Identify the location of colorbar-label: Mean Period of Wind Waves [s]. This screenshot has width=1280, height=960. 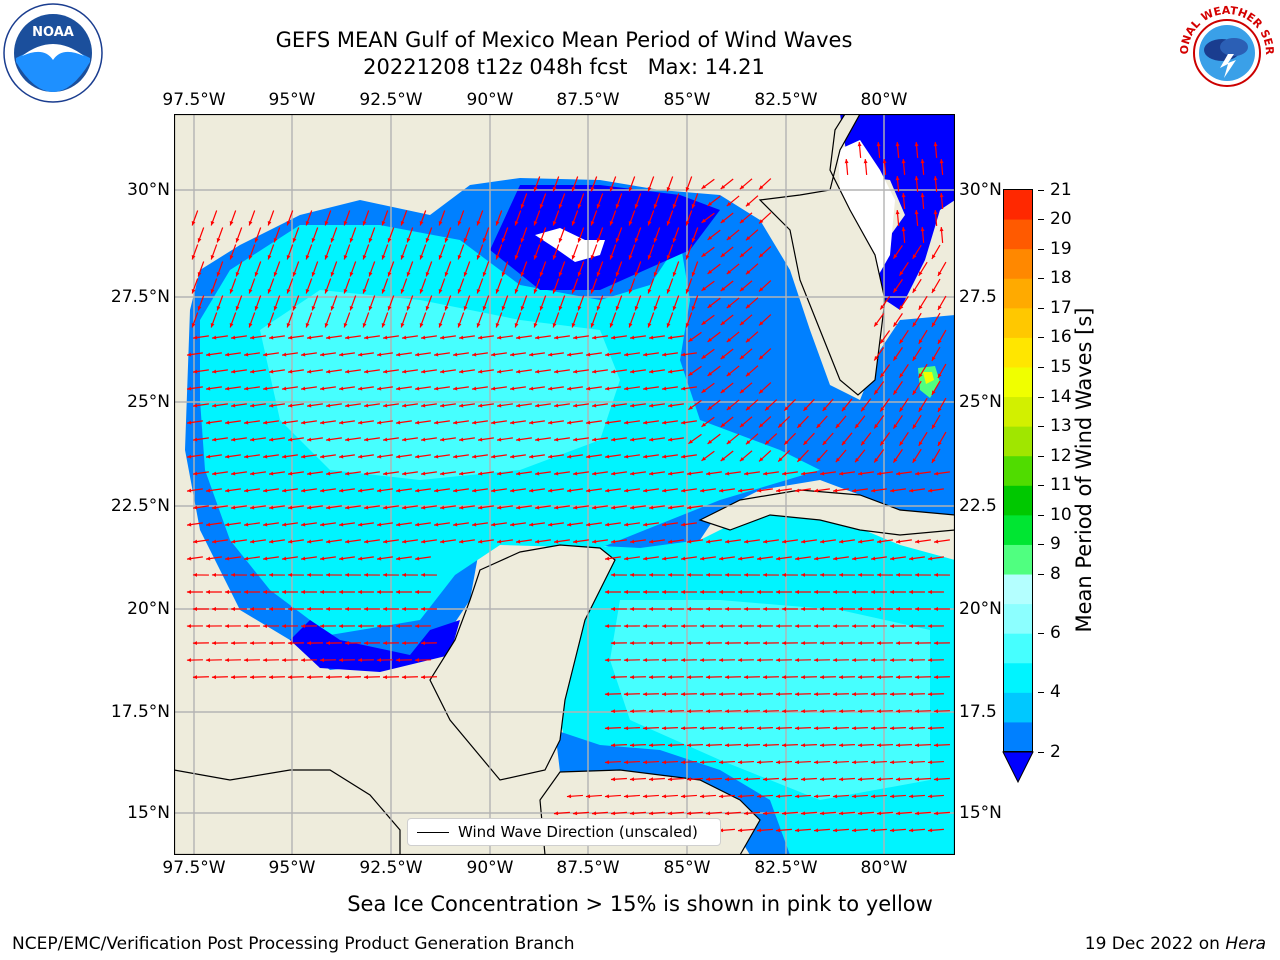
(1084, 470).